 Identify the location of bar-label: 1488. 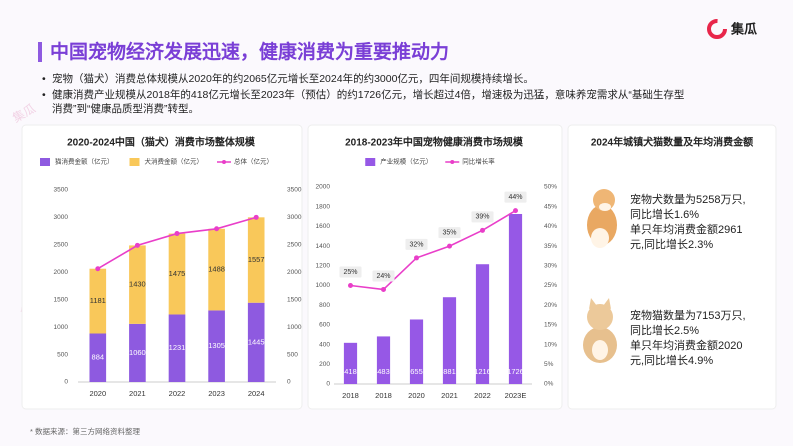
(216, 269).